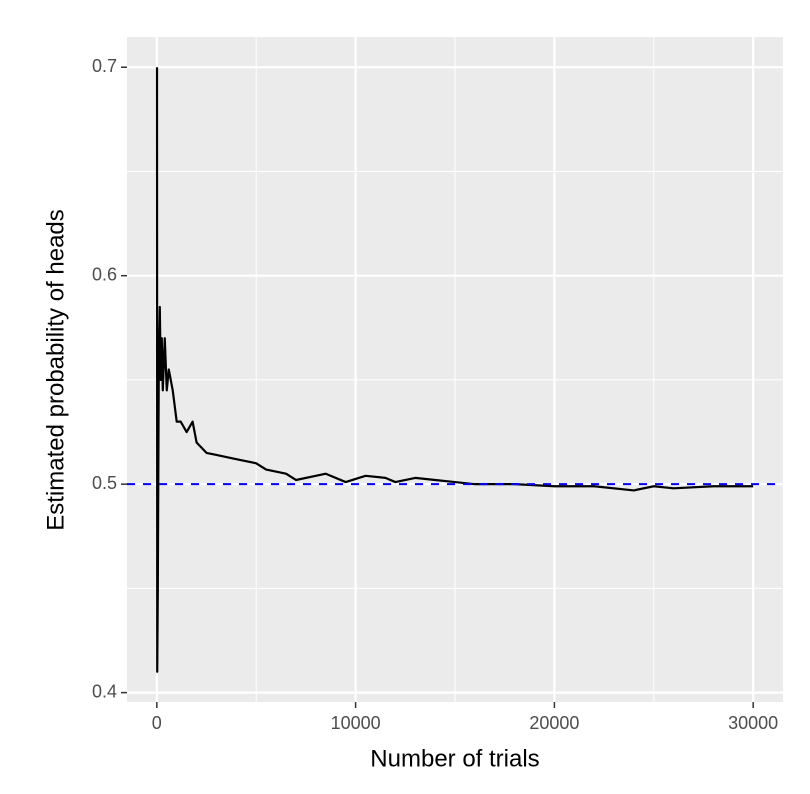 This screenshot has height=794, width=810. Describe the element at coordinates (554, 723) in the screenshot. I see `x-tick-label: 20000` at that location.